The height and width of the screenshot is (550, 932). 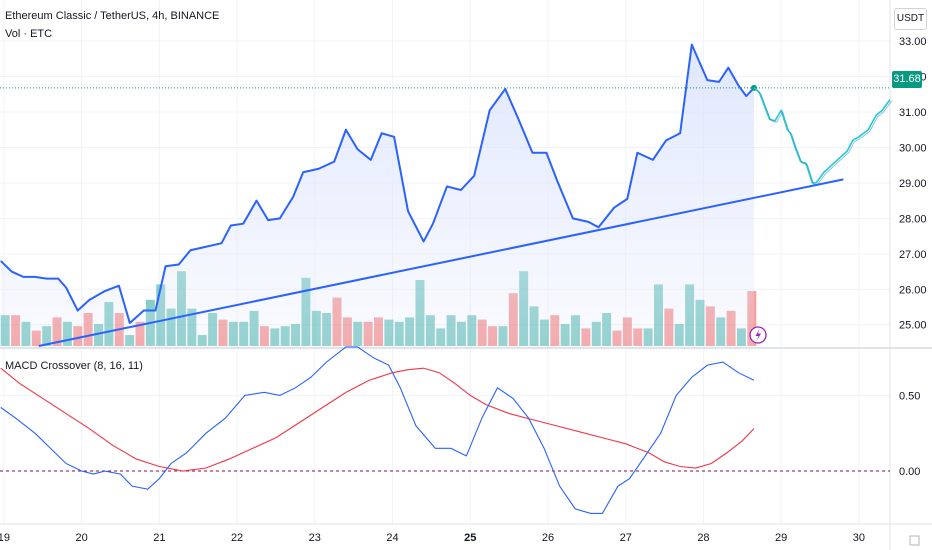 I want to click on macd-tick-label: 0.50, so click(x=909, y=396).